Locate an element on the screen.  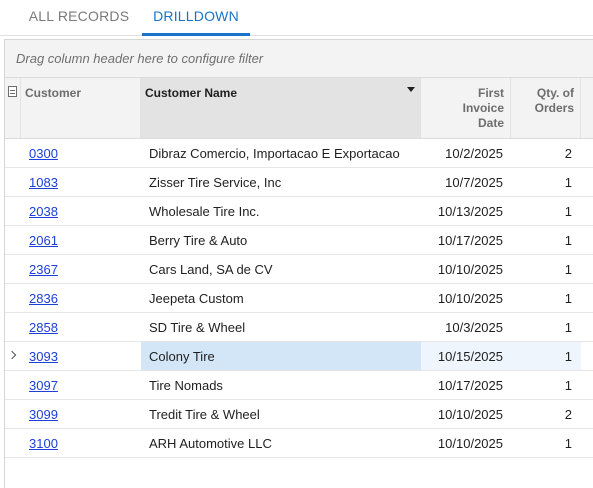
table-row: 2061 Berry Tire & Auto 10/17/2025 1 is located at coordinates (299, 240).